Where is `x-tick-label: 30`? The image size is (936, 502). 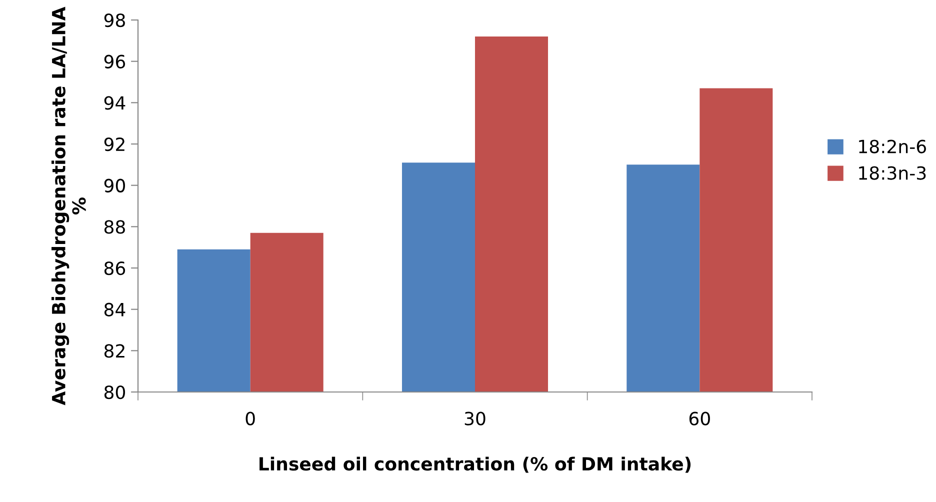 x-tick-label: 30 is located at coordinates (475, 419).